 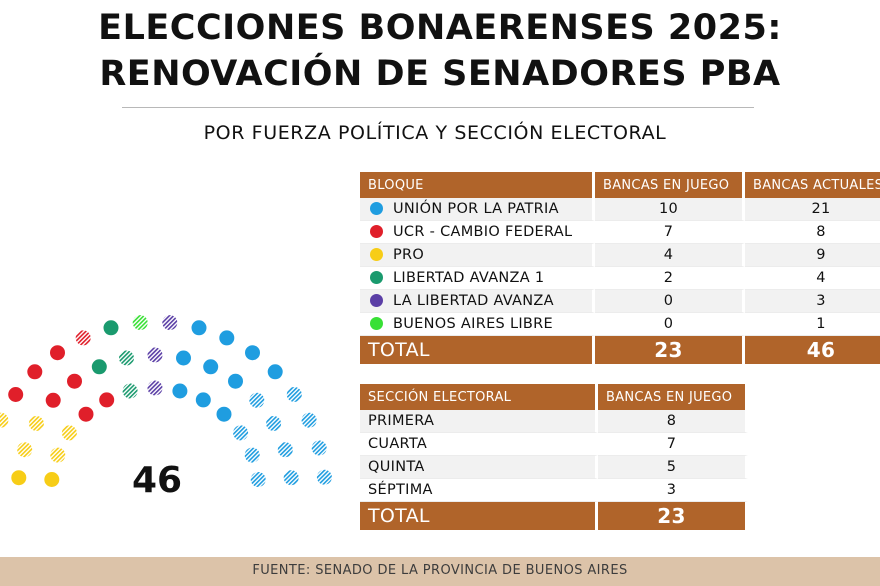 I want to click on party-name-cell: PRO, so click(x=477, y=255).